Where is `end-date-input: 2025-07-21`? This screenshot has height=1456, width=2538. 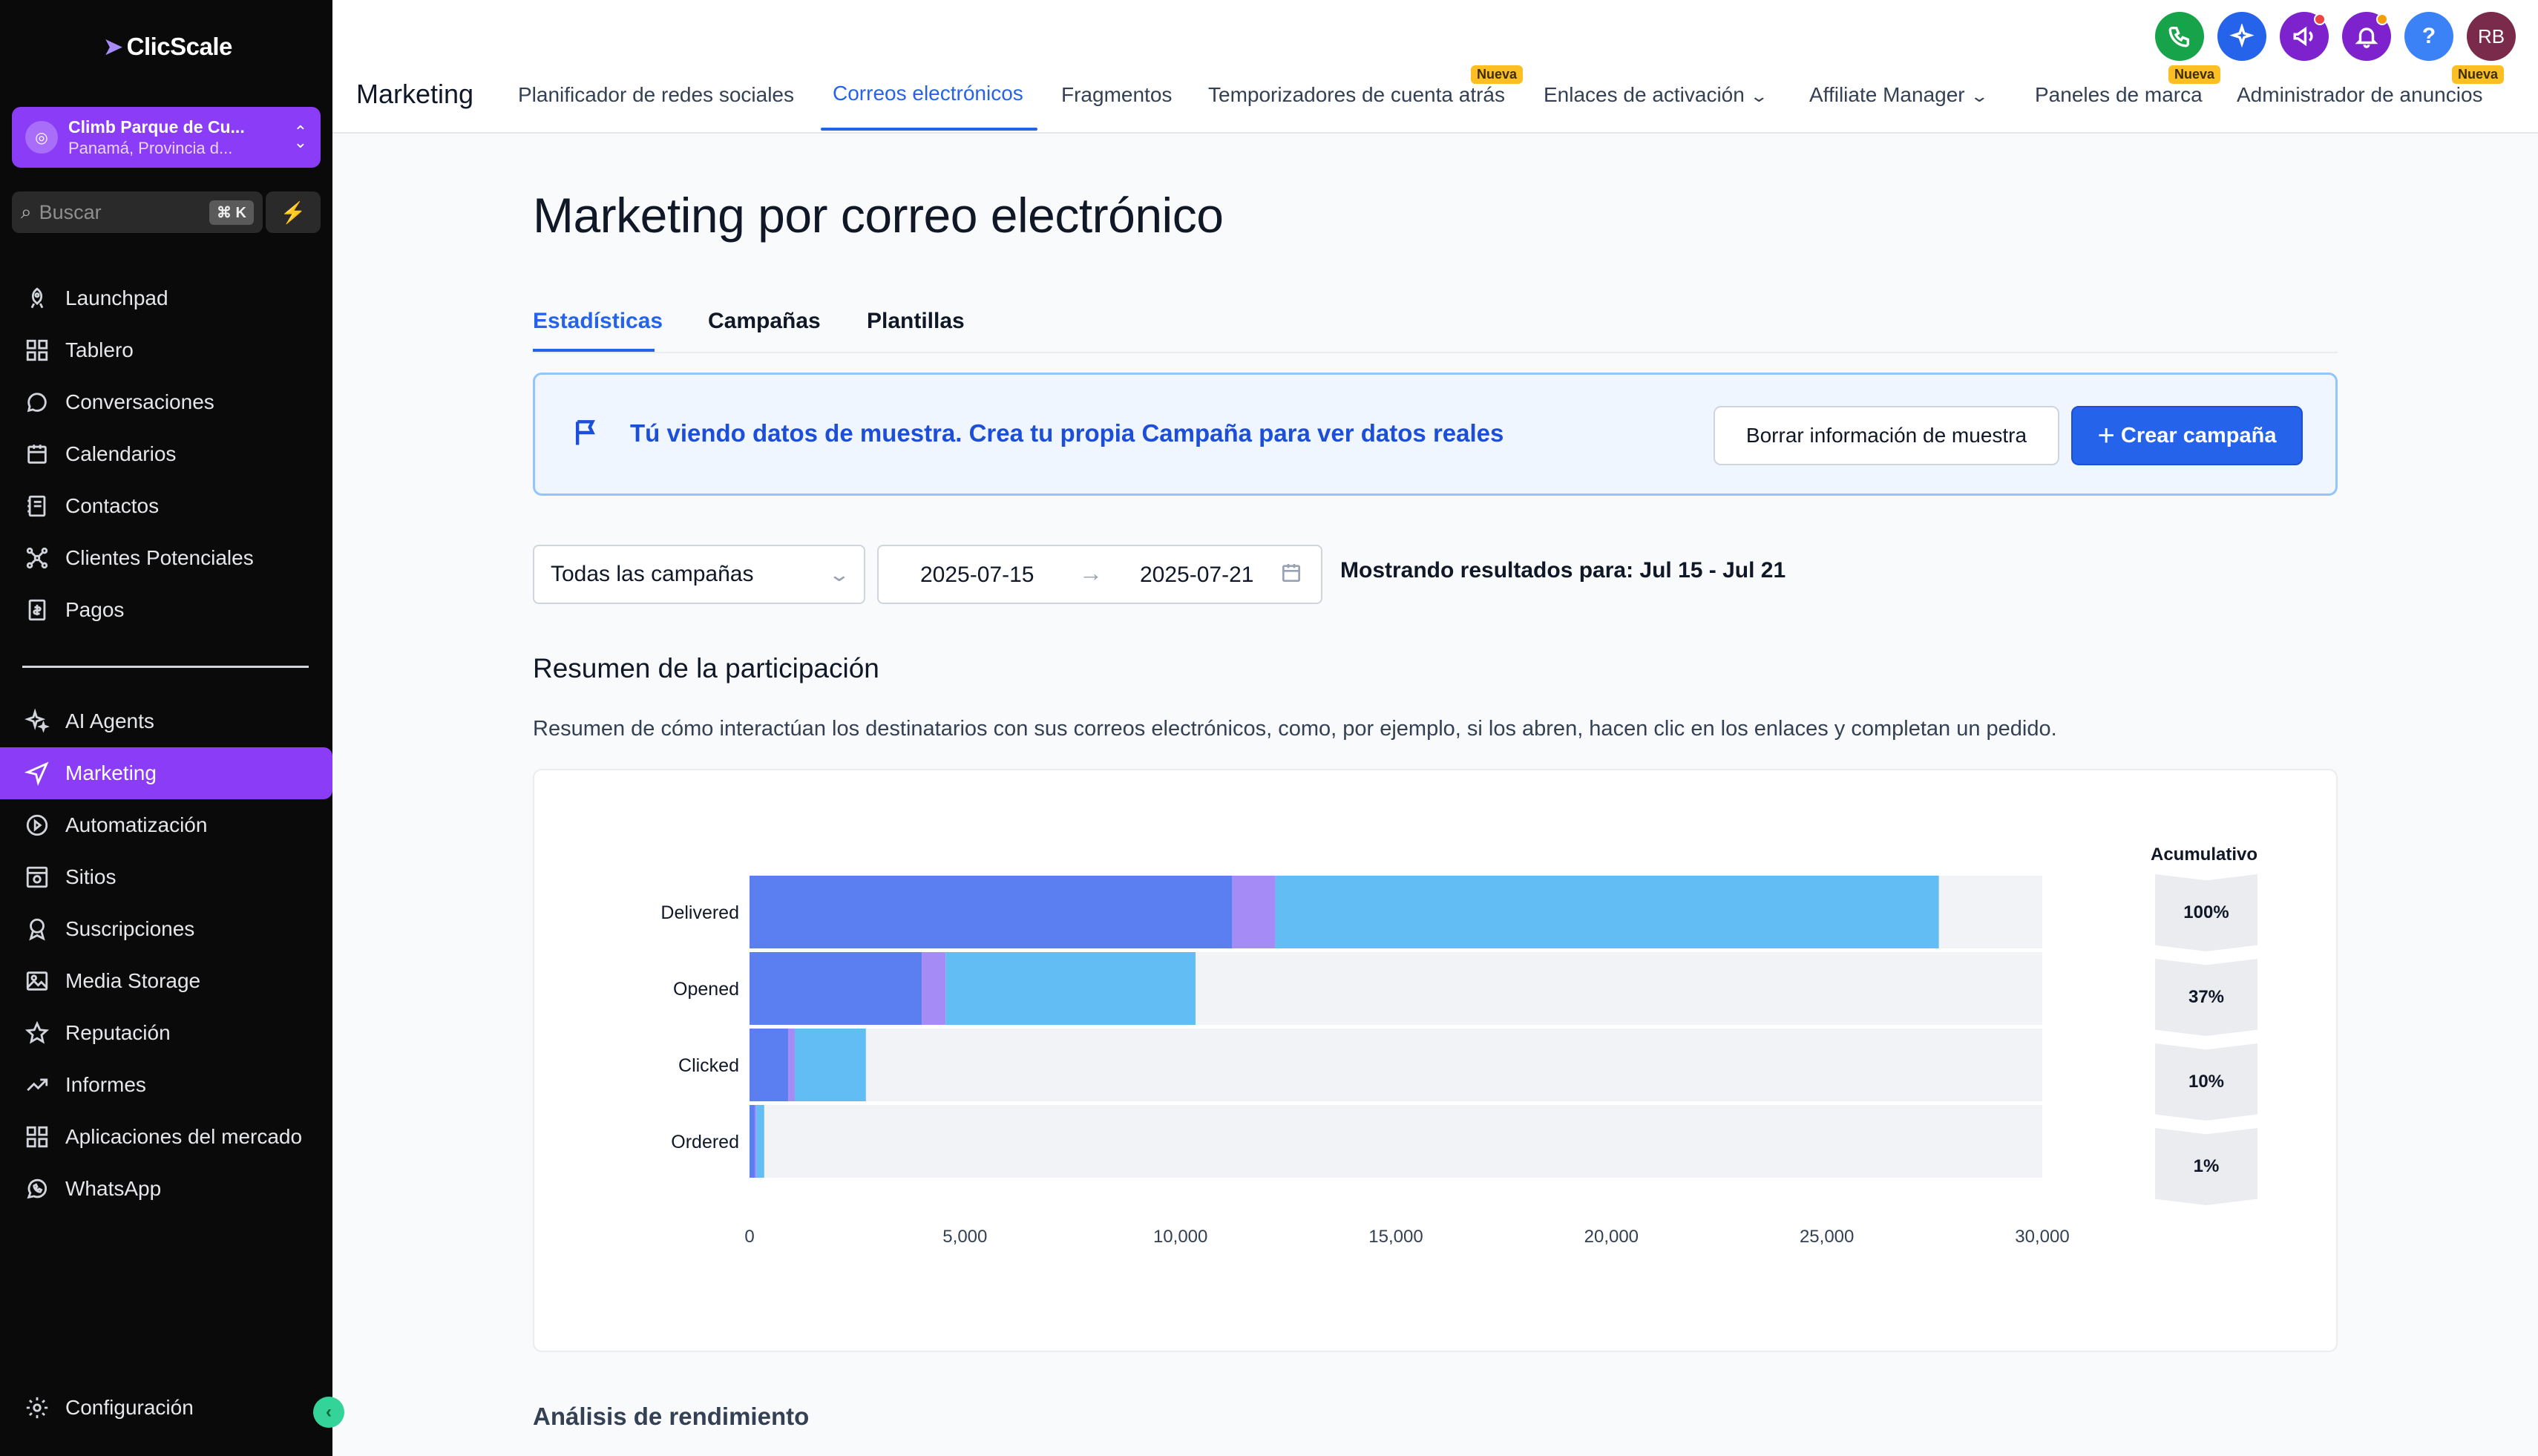 end-date-input: 2025-07-21 is located at coordinates (1197, 575).